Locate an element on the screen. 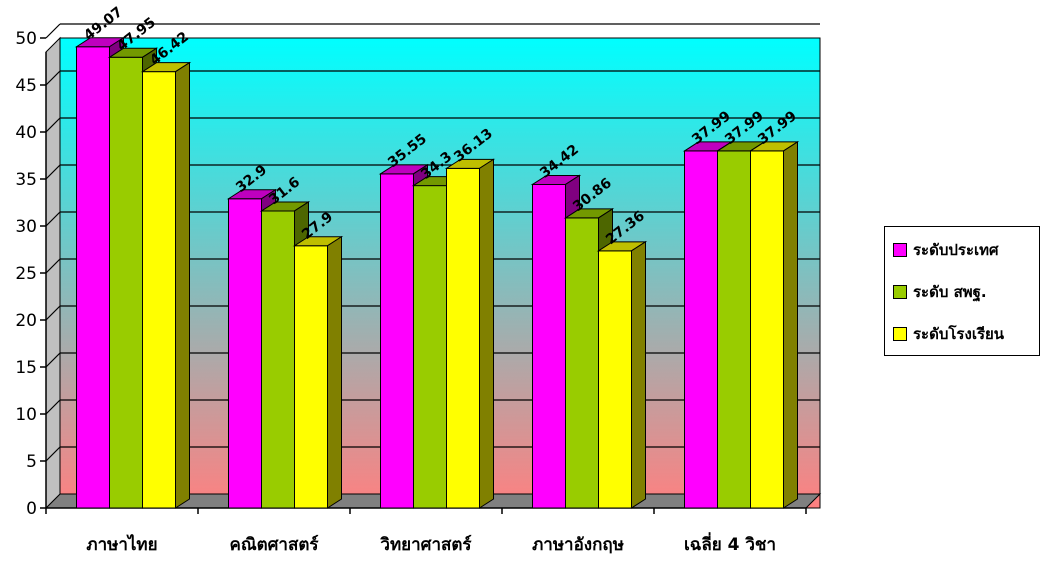 The image size is (1048, 562). y-tick-label-1: 5 is located at coordinates (31, 462).